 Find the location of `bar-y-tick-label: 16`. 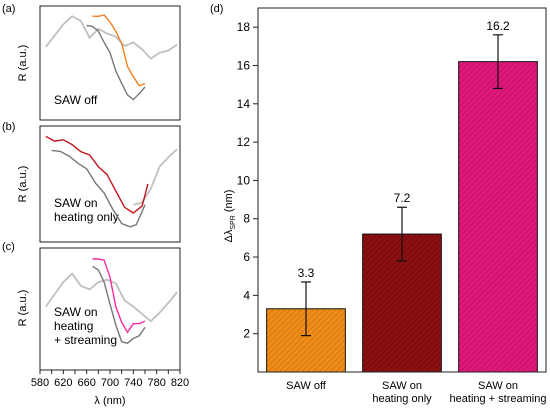

bar-y-tick-label: 16 is located at coordinates (244, 65).